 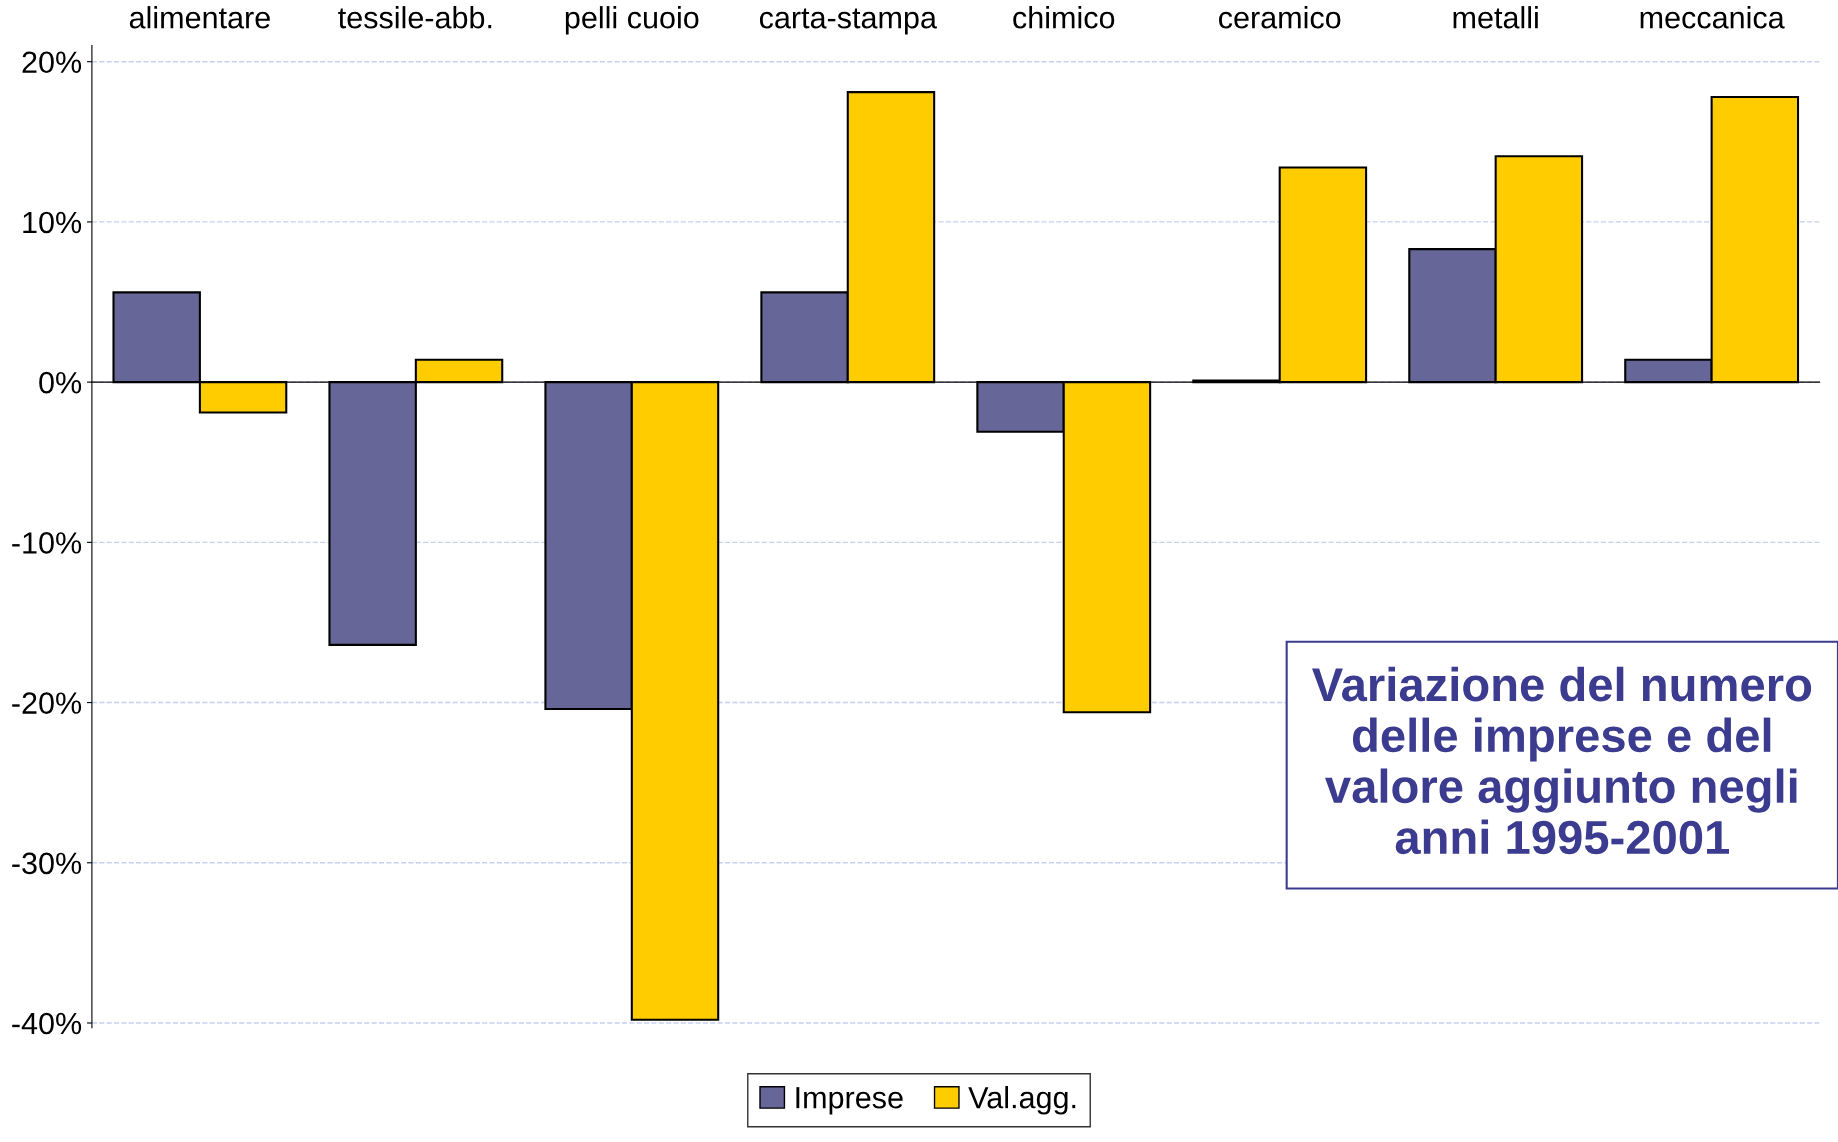 I want to click on x-tick-label: ceramico, so click(x=1280, y=17).